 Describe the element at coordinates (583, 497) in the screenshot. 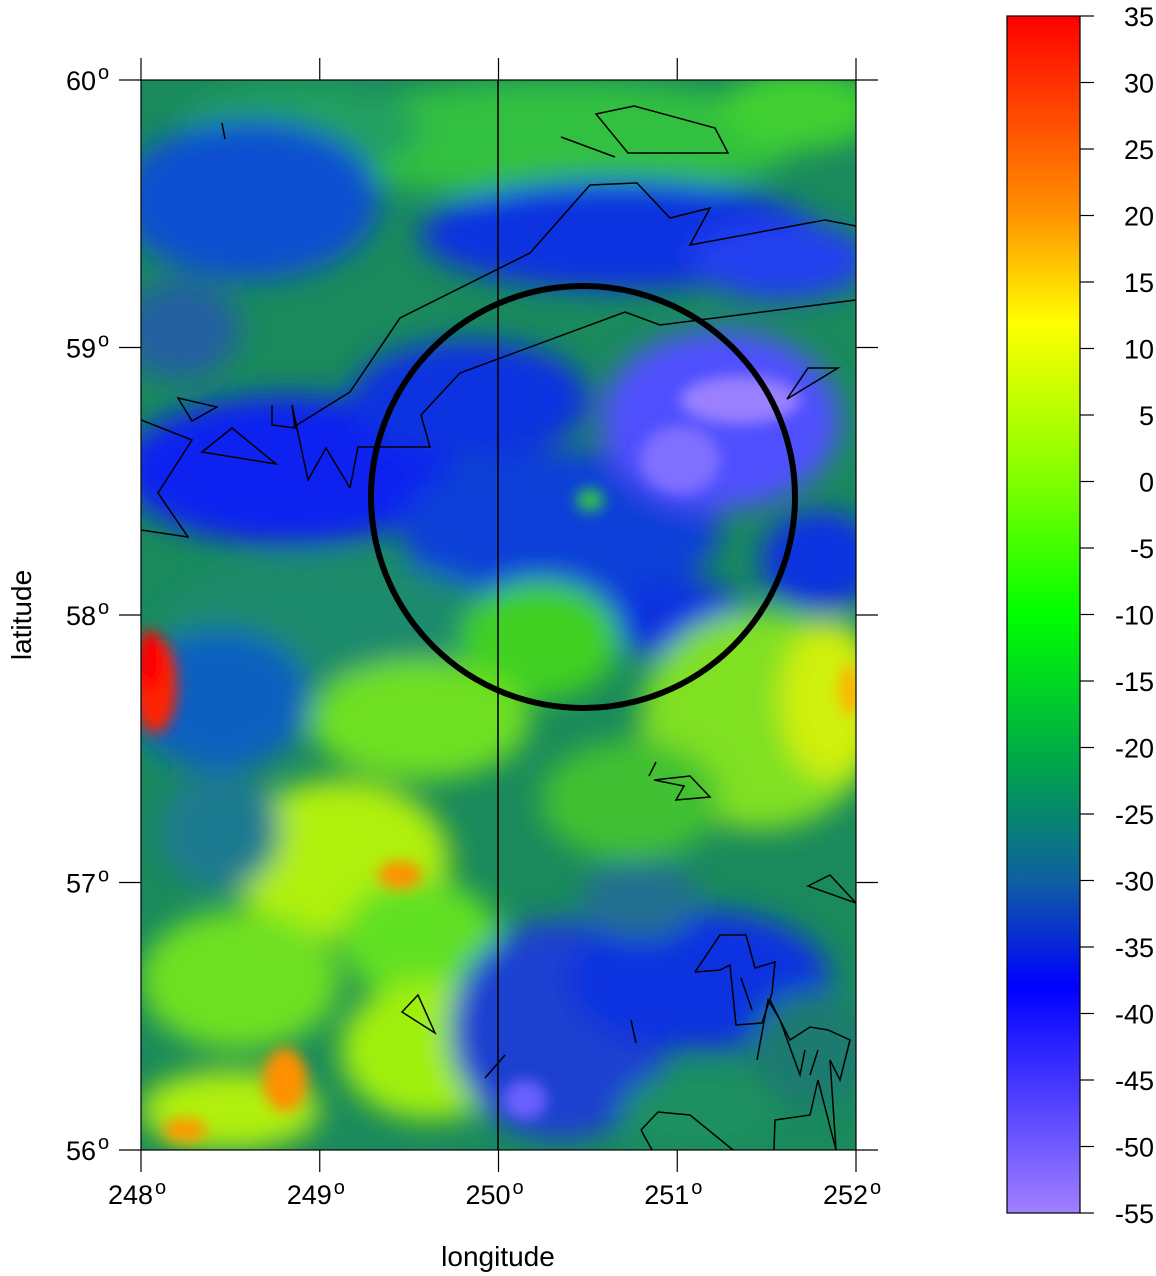

I see `region-circle` at that location.